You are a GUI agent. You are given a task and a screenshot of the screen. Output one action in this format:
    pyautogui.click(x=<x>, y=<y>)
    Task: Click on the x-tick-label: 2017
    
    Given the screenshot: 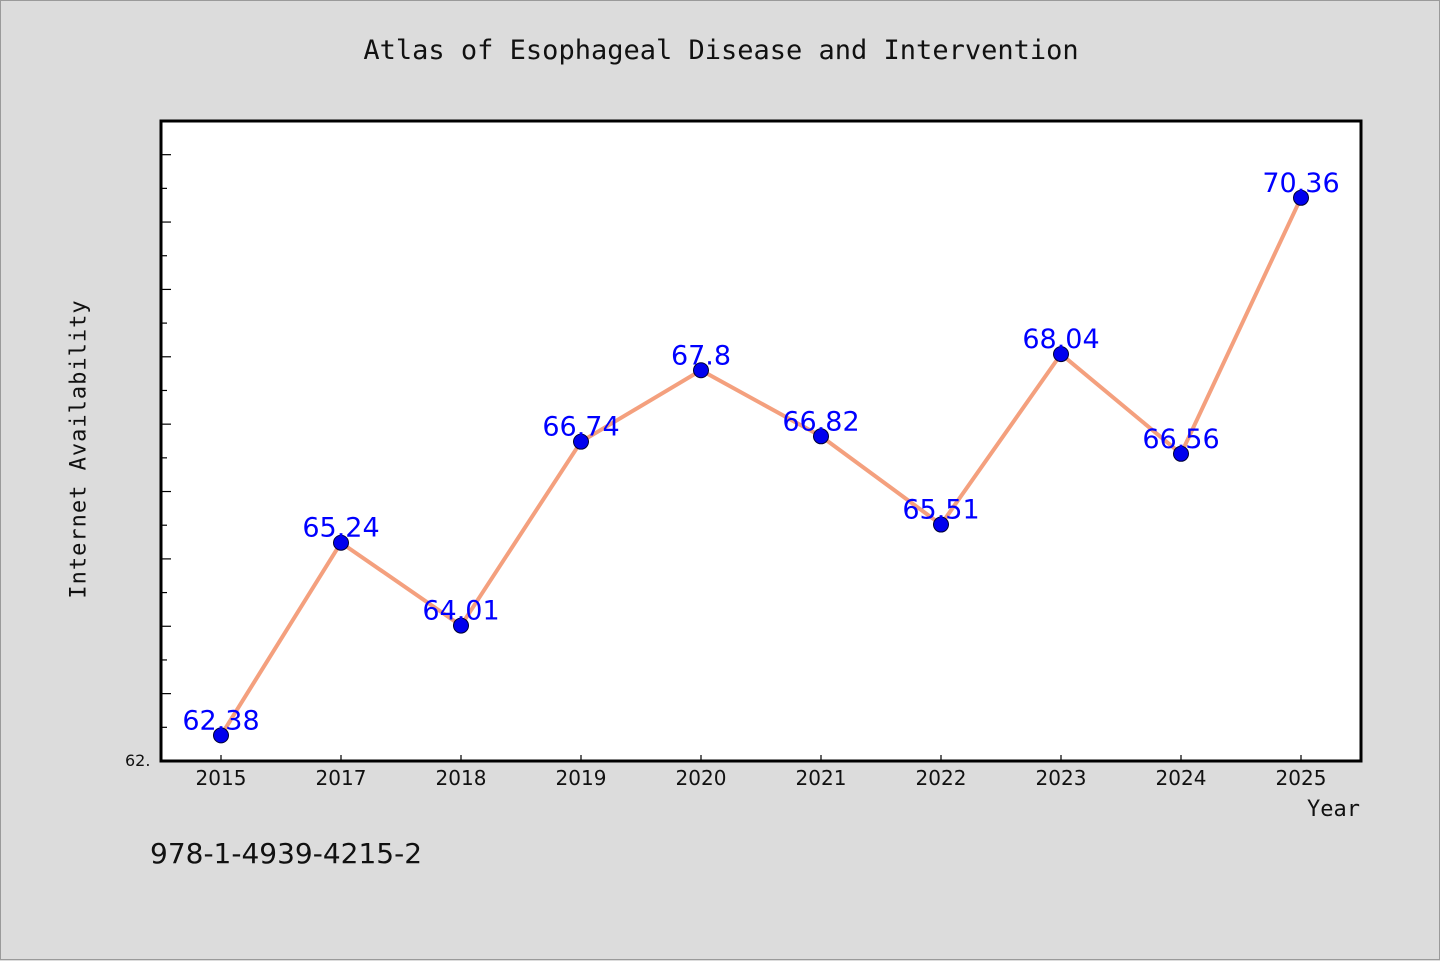 What is the action you would take?
    pyautogui.click(x=341, y=778)
    